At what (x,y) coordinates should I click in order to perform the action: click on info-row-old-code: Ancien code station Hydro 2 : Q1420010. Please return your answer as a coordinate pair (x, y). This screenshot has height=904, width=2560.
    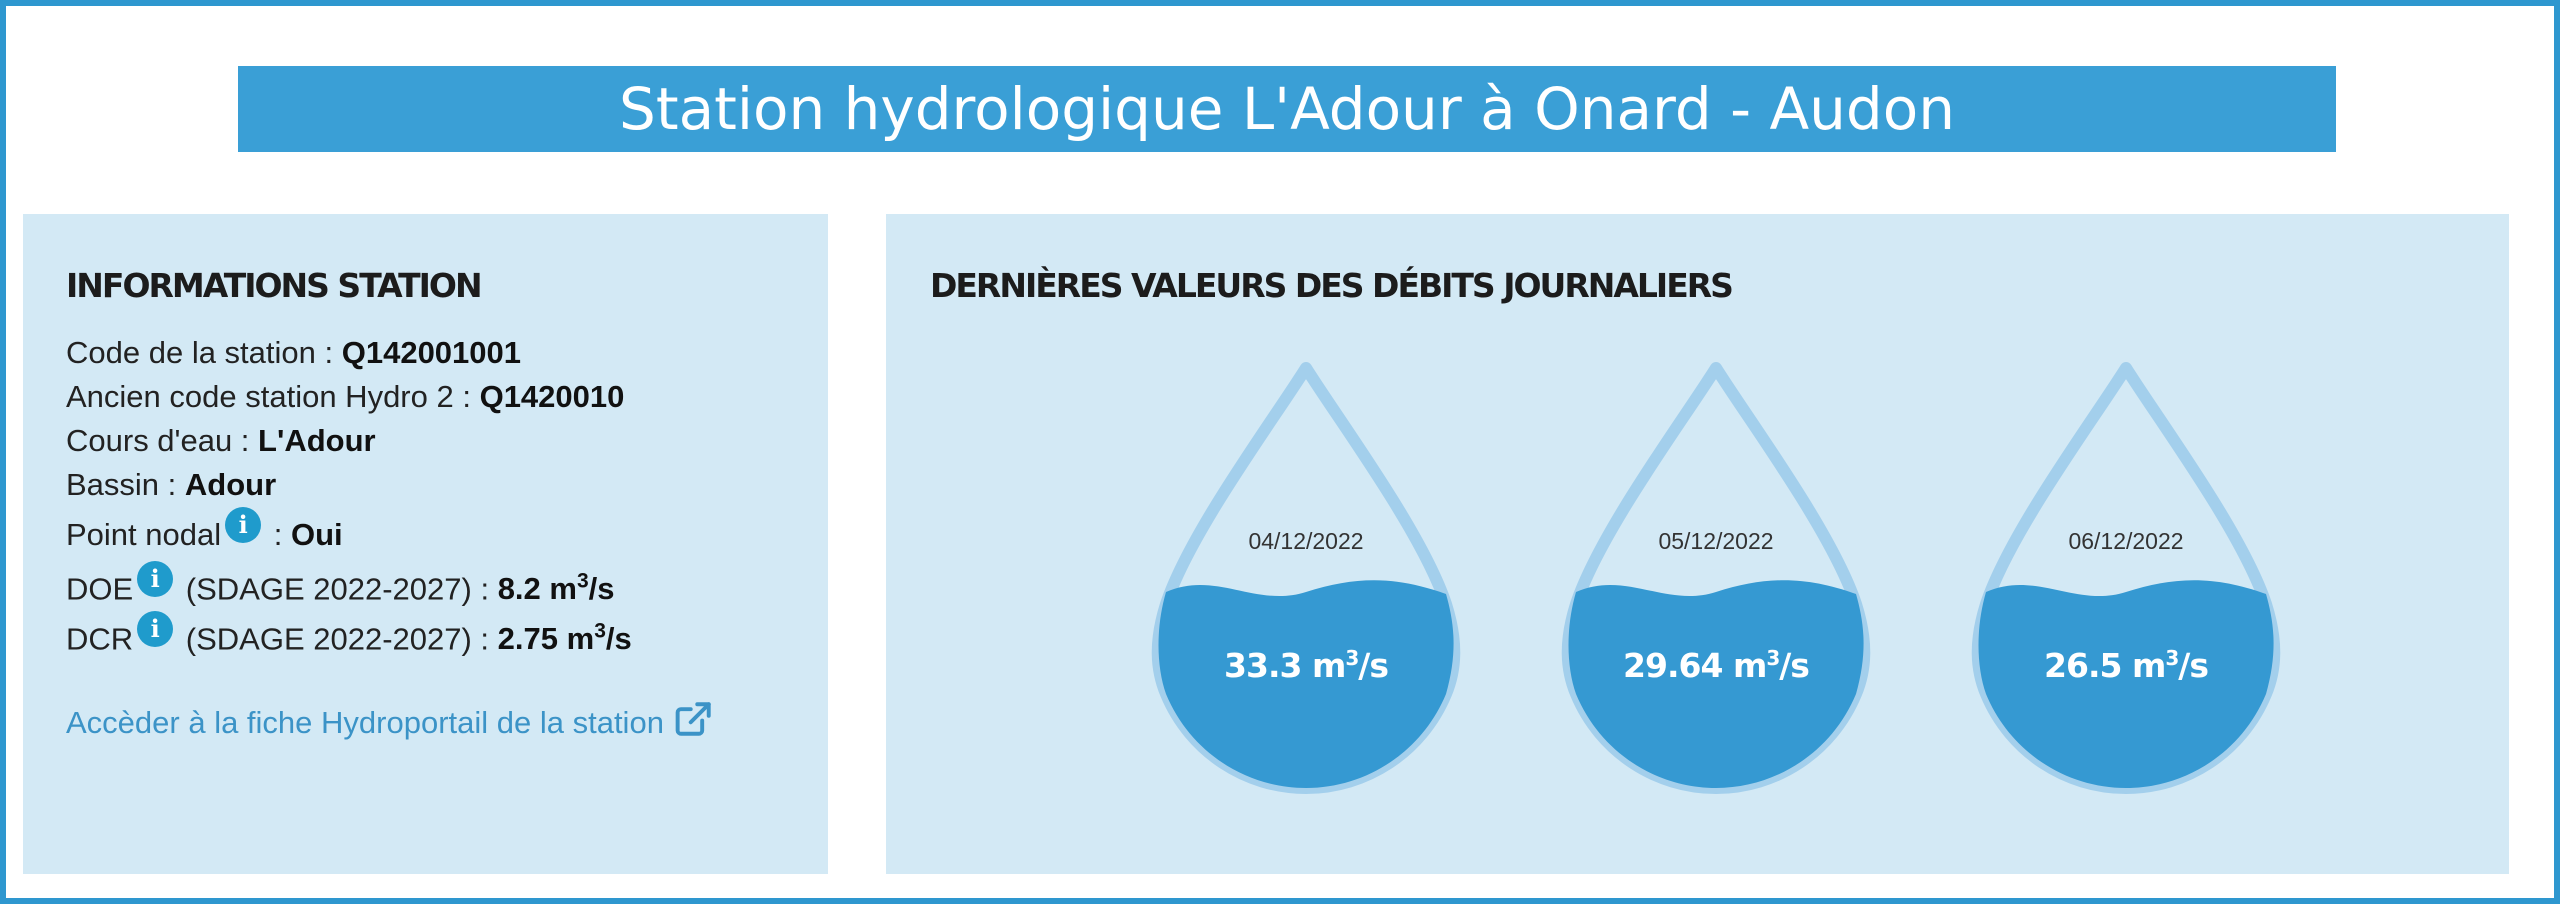
    Looking at the image, I should click on (425, 397).